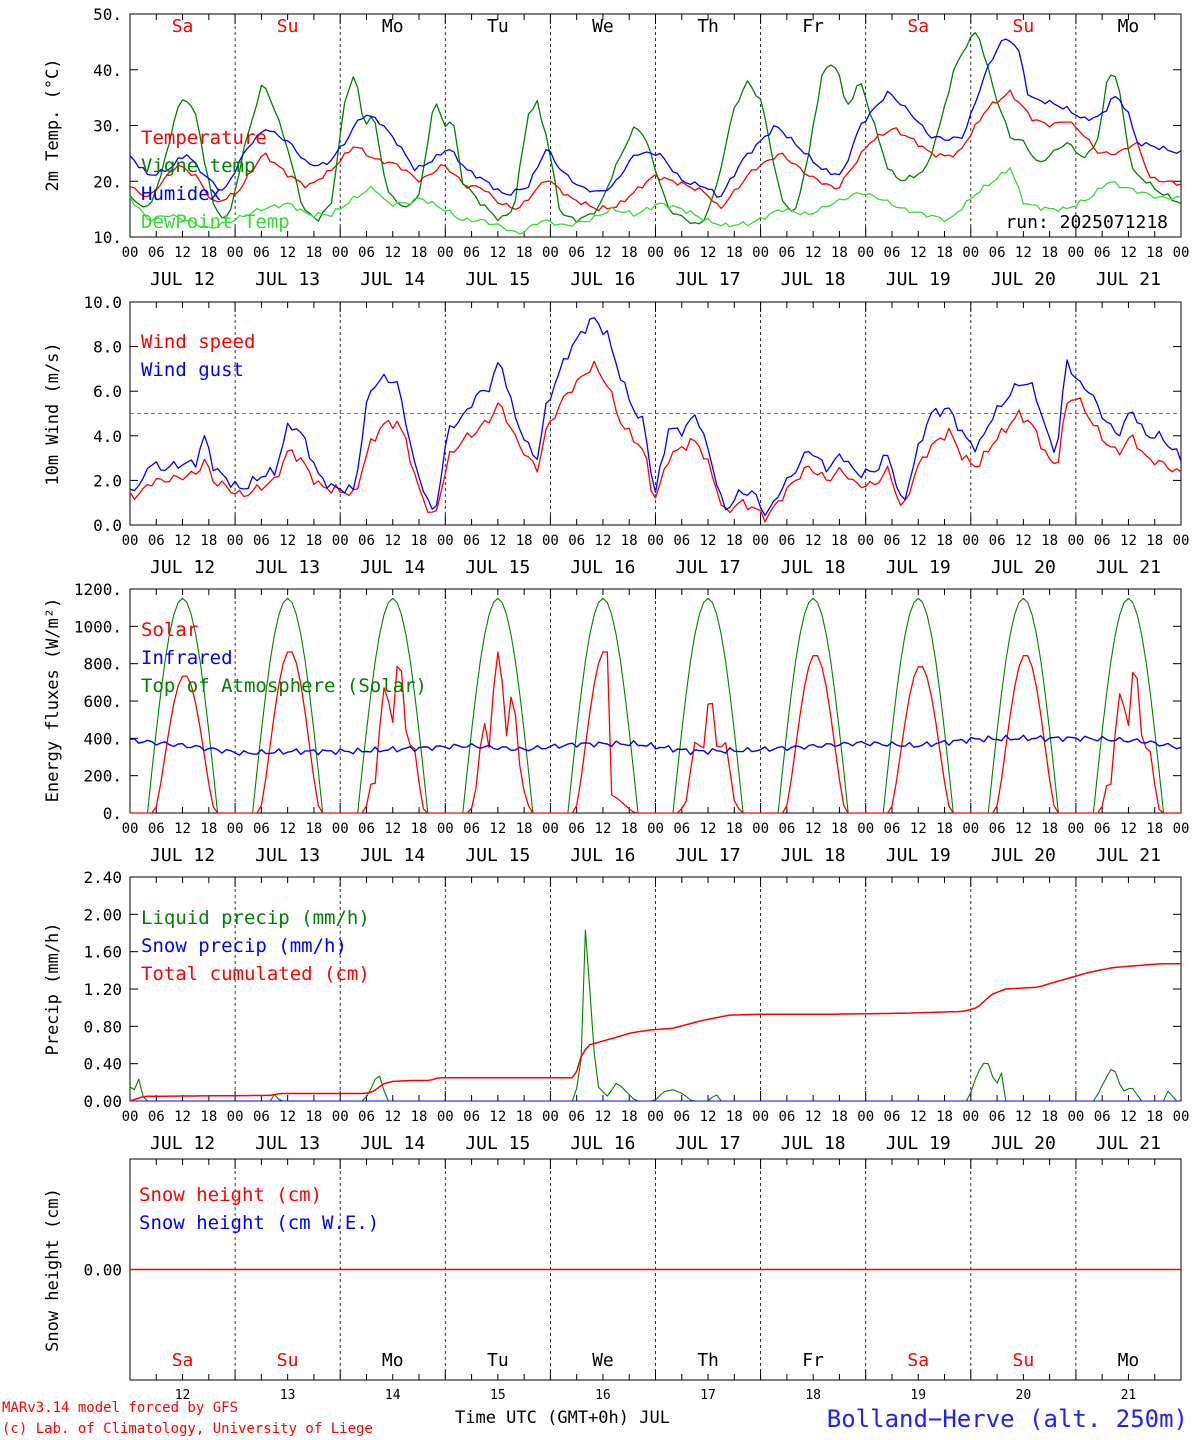  What do you see at coordinates (813, 855) in the screenshot?
I see `date-label: JUL 18` at bounding box center [813, 855].